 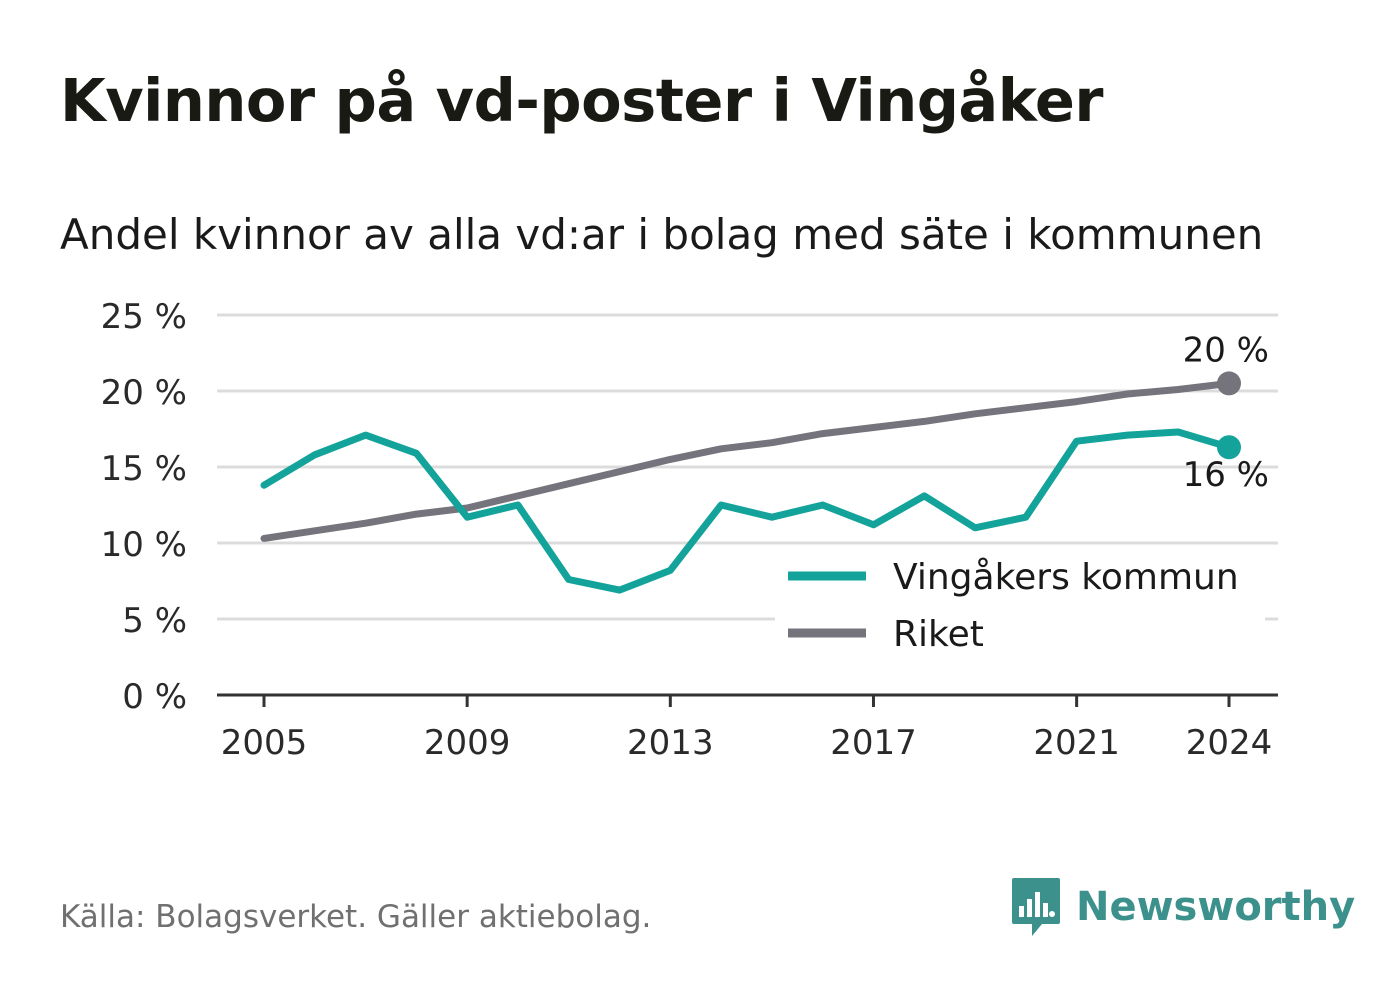 I want to click on x-tick-label: 2021, so click(x=1076, y=743).